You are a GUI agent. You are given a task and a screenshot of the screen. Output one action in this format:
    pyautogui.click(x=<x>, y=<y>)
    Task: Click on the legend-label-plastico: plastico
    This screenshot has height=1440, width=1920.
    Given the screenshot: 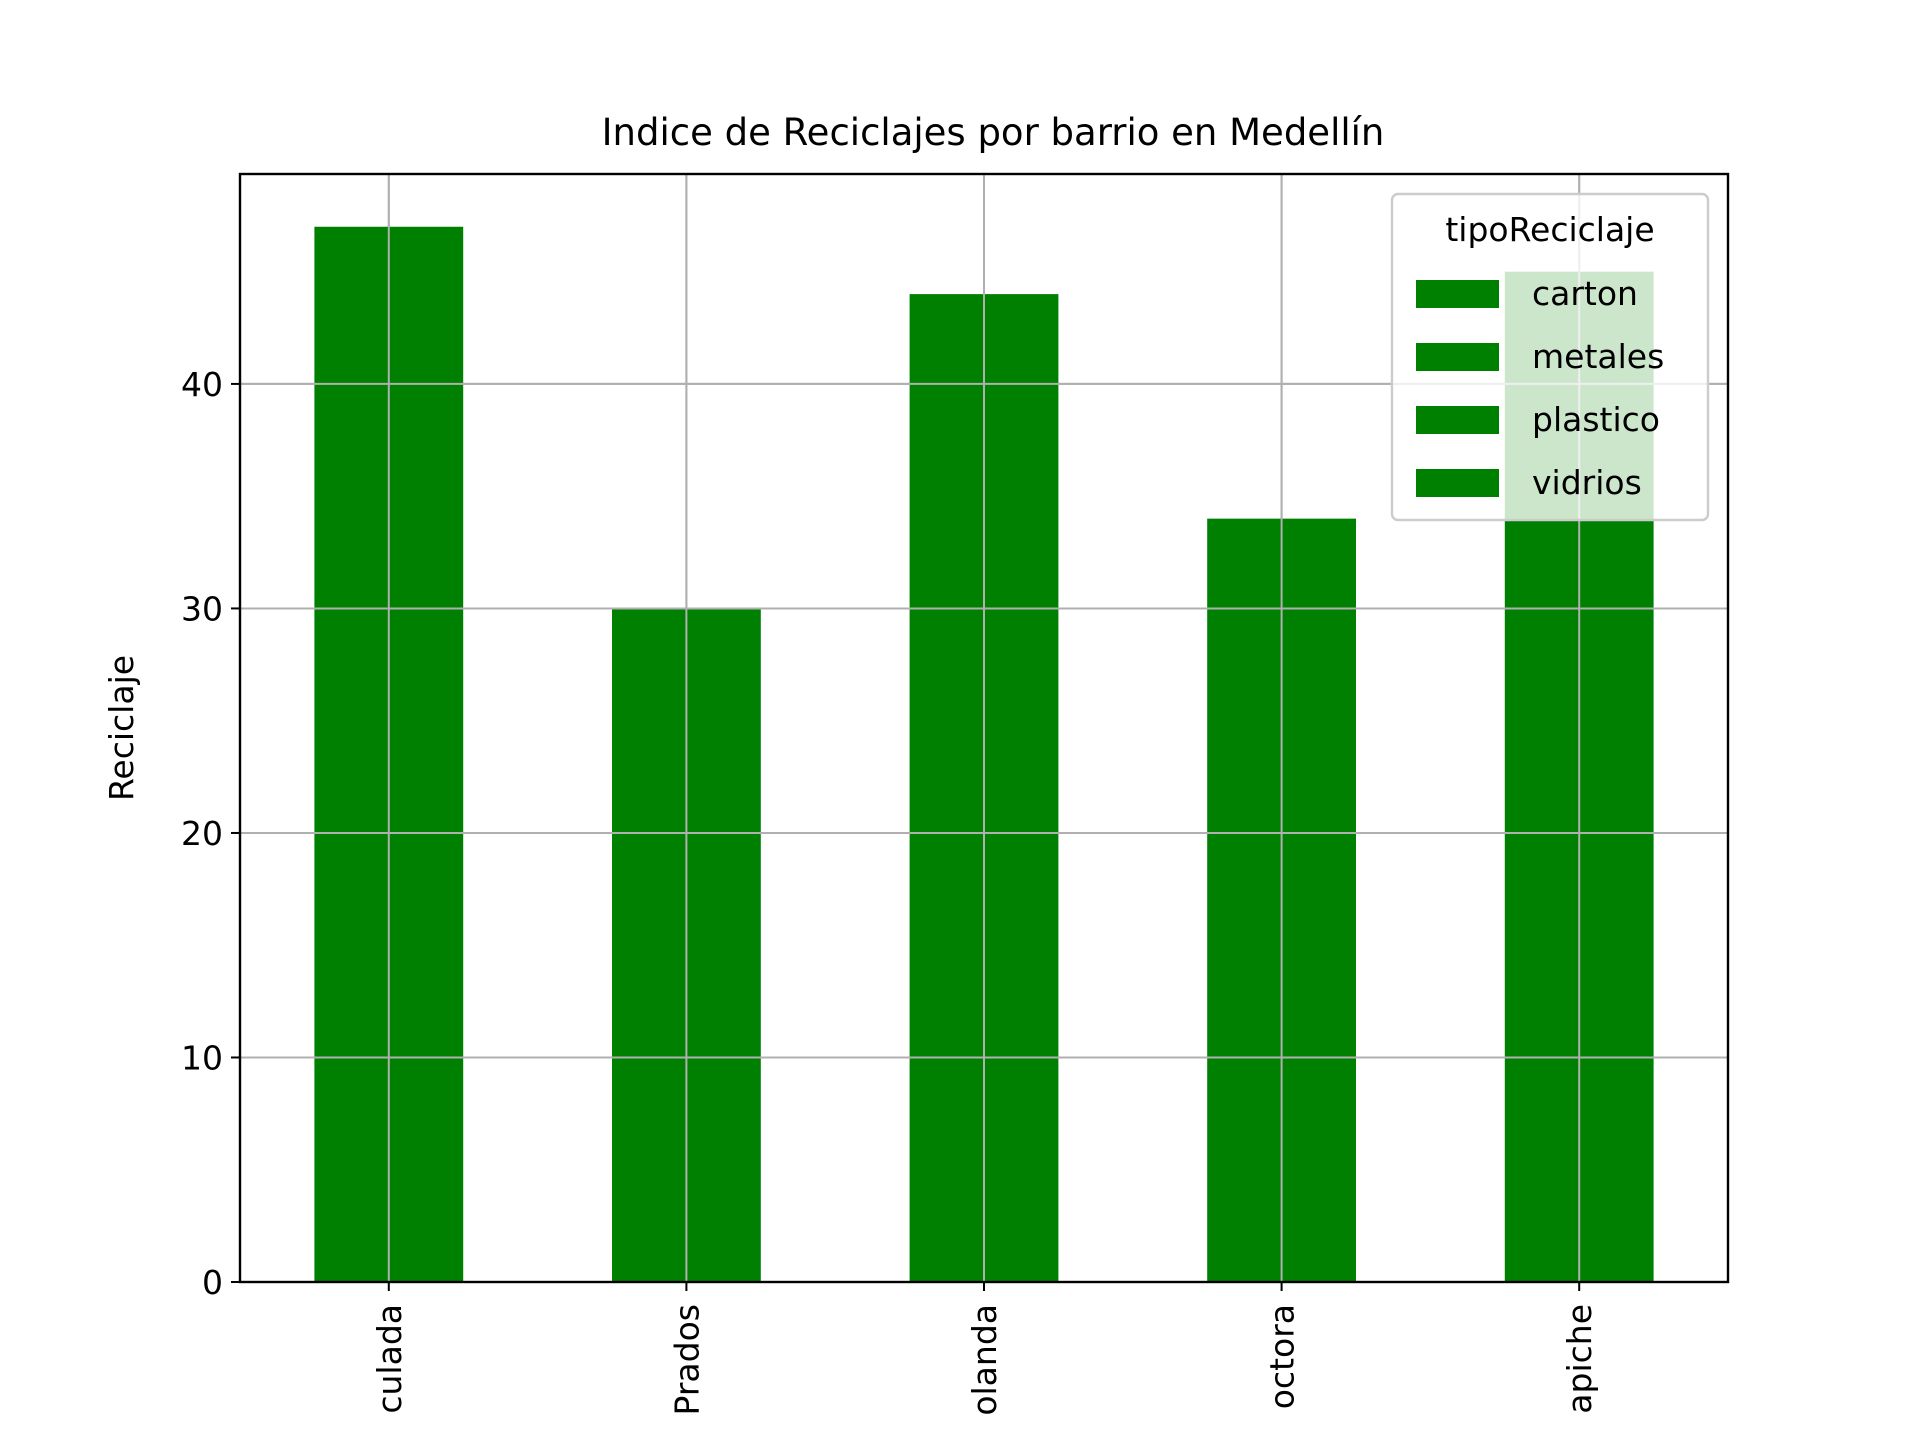 What is the action you would take?
    pyautogui.click(x=1596, y=419)
    